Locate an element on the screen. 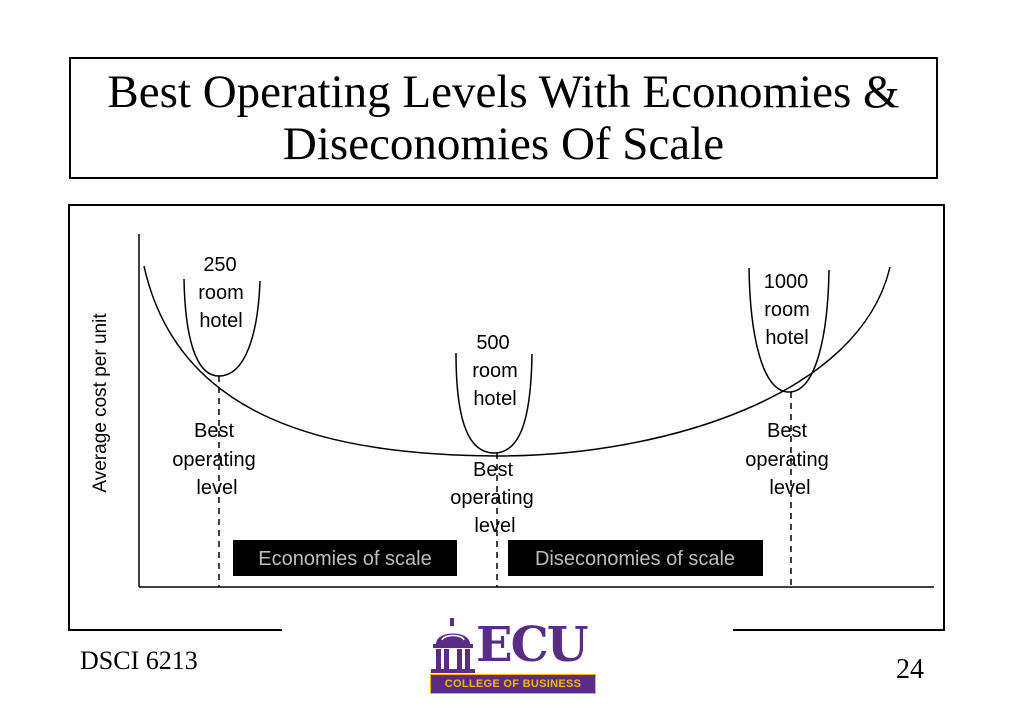 The width and height of the screenshot is (1024, 709). hotel-250-best-label: Best operating level is located at coordinates (213, 459).